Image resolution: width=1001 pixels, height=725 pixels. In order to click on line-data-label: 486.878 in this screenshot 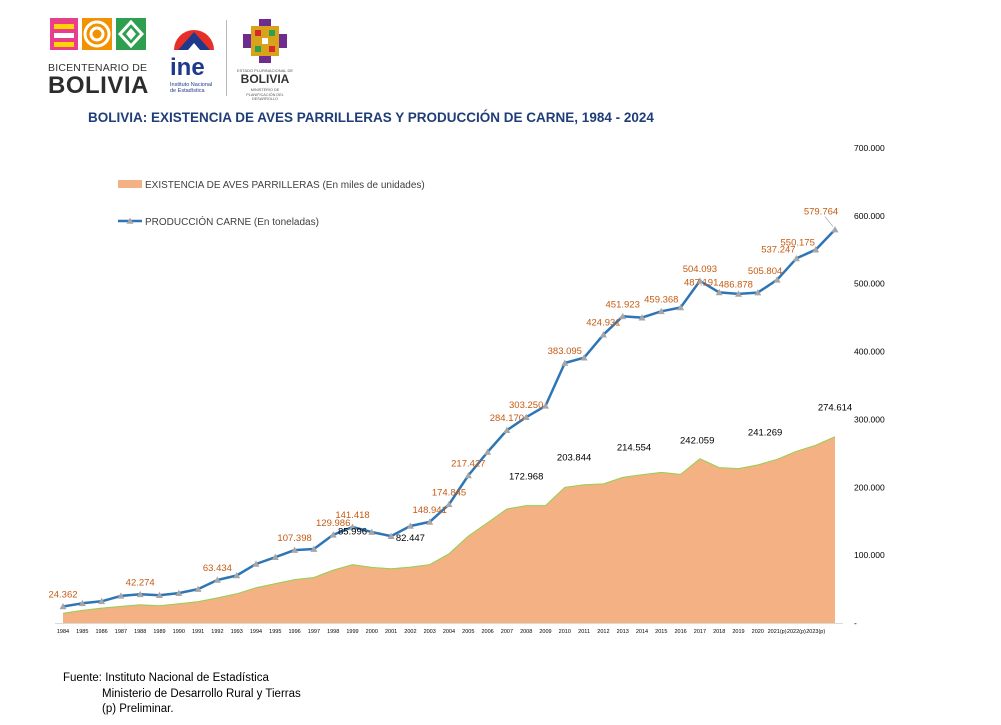, I will do `click(736, 285)`.